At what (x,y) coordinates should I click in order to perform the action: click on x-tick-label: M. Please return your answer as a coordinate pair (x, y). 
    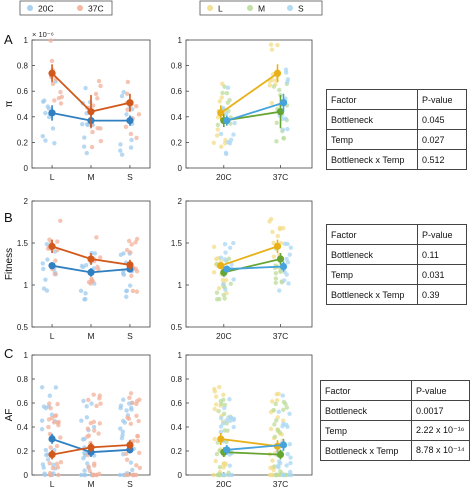
    Looking at the image, I should click on (90, 484).